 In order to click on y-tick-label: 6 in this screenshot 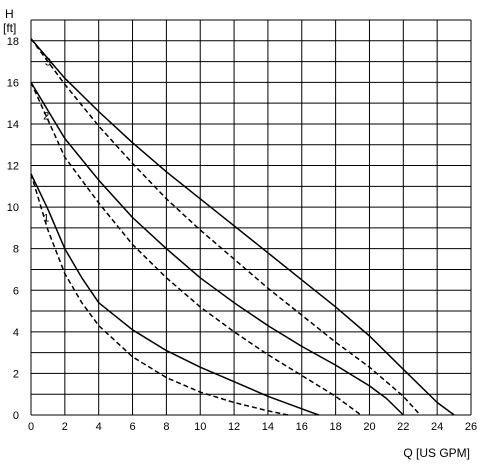, I will do `click(16, 291)`.